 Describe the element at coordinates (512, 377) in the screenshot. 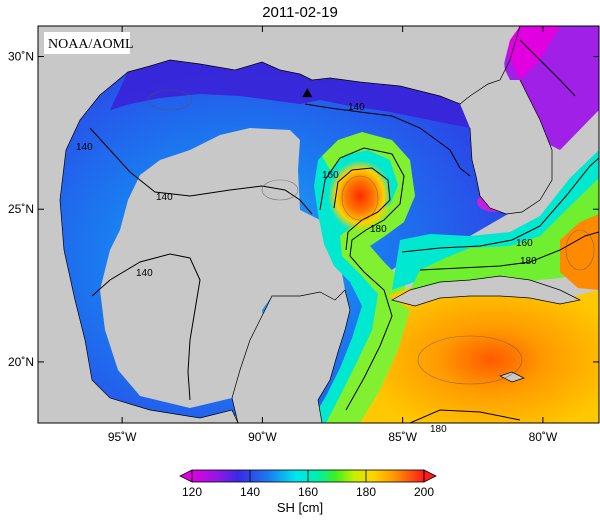

I see `jamaica` at that location.